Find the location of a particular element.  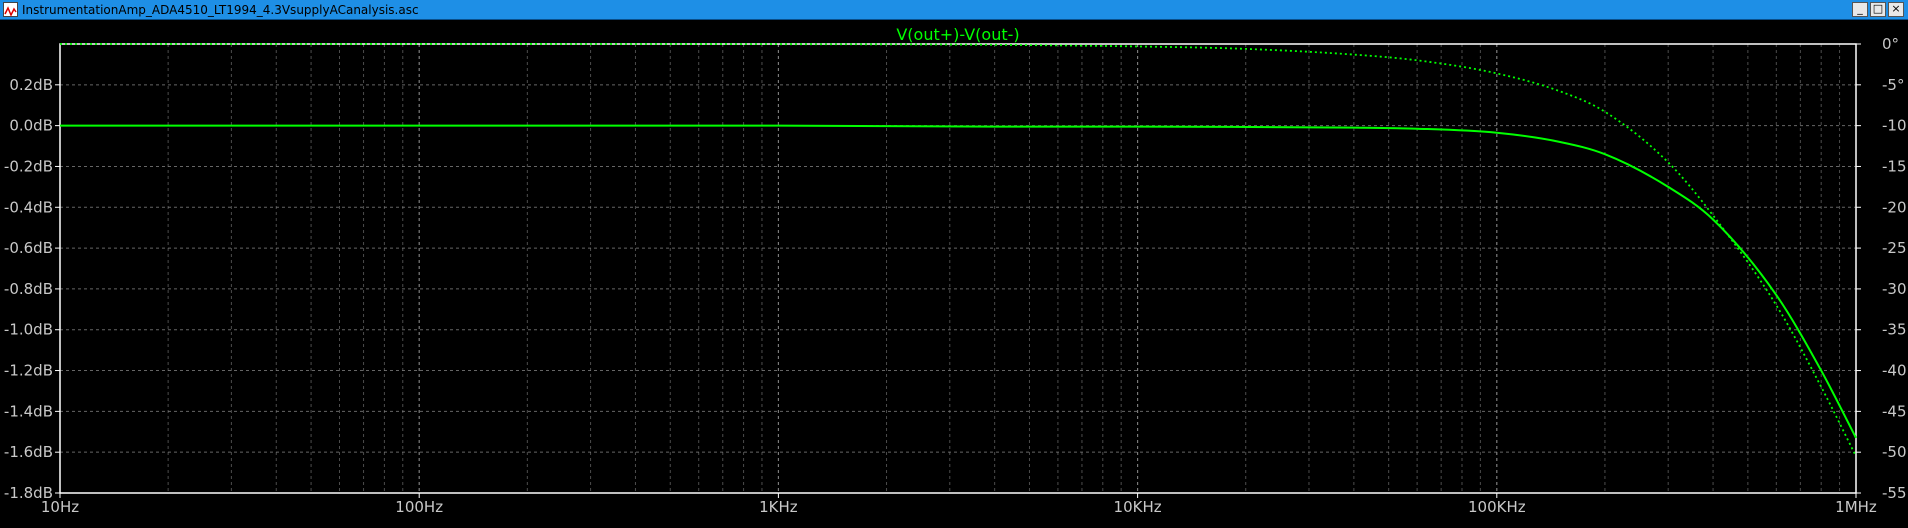

y-right-tick-label: -20° is located at coordinates (1895, 207).